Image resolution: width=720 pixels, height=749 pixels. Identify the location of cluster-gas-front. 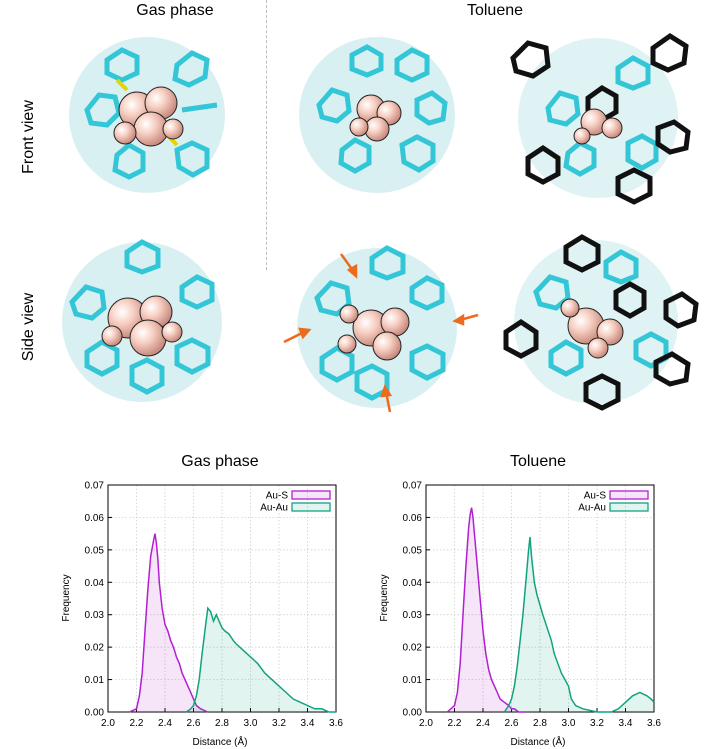
(147, 115).